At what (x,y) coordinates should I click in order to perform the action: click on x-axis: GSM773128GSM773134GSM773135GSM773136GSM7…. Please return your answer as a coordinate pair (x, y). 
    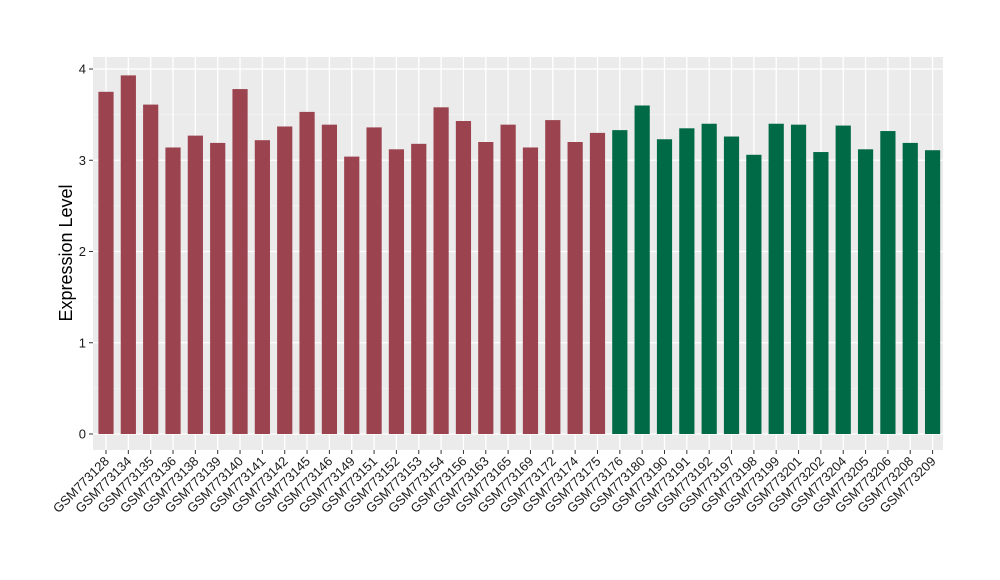
    Looking at the image, I should click on (494, 483).